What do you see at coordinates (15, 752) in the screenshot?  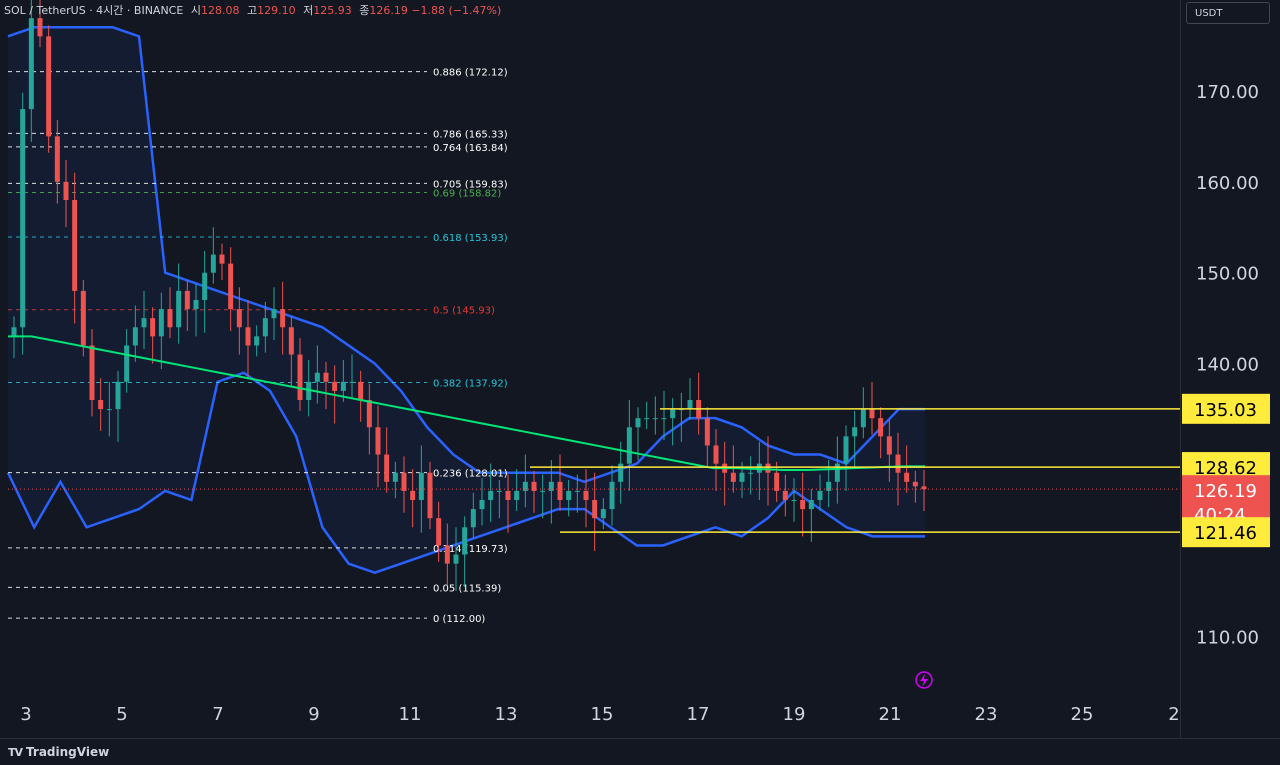 I see `tradingview-logo-icon: TV` at bounding box center [15, 752].